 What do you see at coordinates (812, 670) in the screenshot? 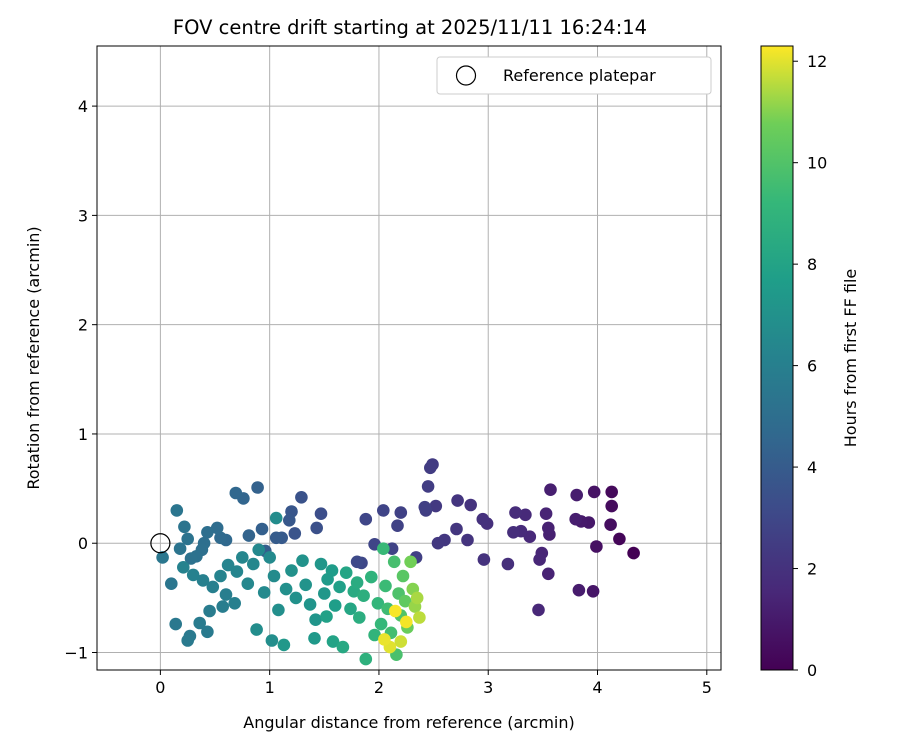
I see `colorbar-tick-label: 0` at bounding box center [812, 670].